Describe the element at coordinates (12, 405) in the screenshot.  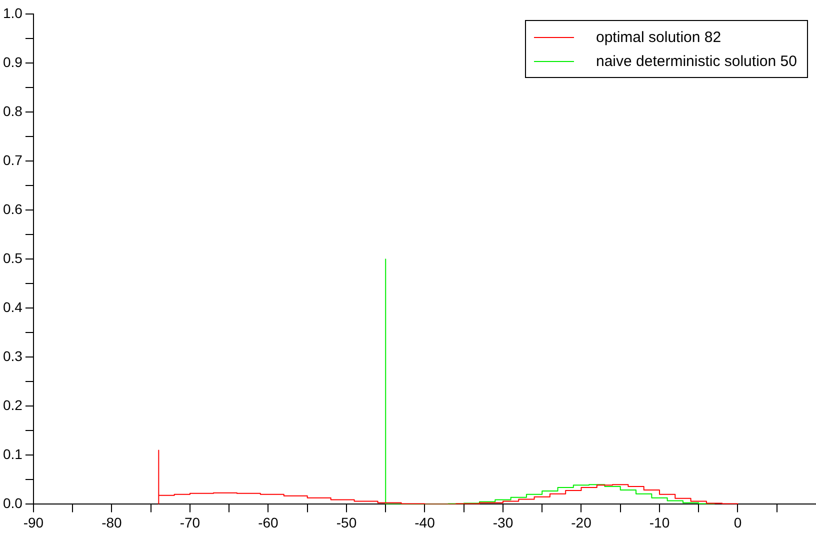
I see `y-tick-label: 0.2` at that location.